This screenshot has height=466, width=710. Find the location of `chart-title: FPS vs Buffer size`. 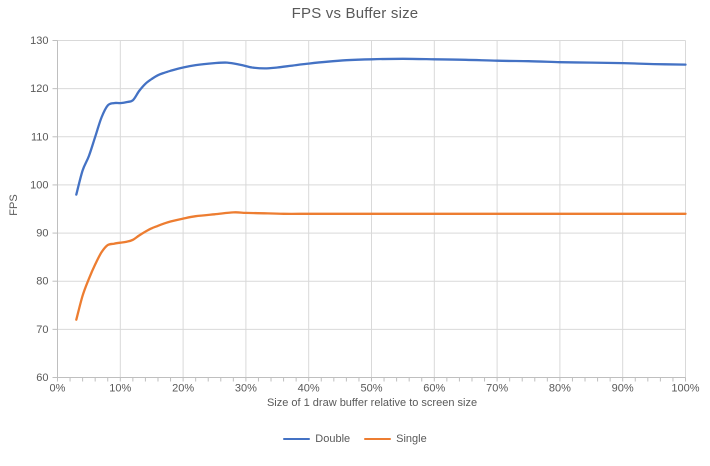

chart-title: FPS vs Buffer size is located at coordinates (355, 13).